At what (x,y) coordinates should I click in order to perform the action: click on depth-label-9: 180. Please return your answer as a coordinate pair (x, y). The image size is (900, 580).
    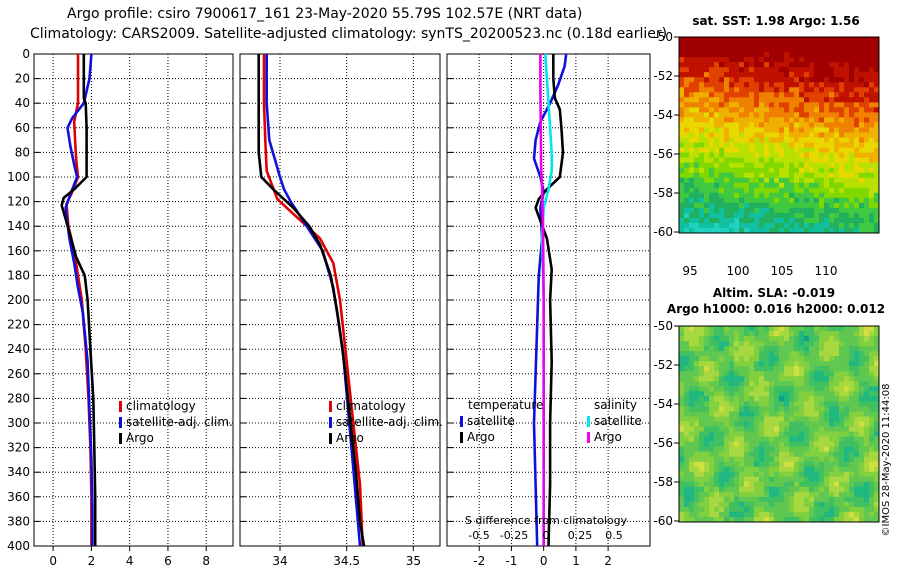
    Looking at the image, I should click on (18, 275).